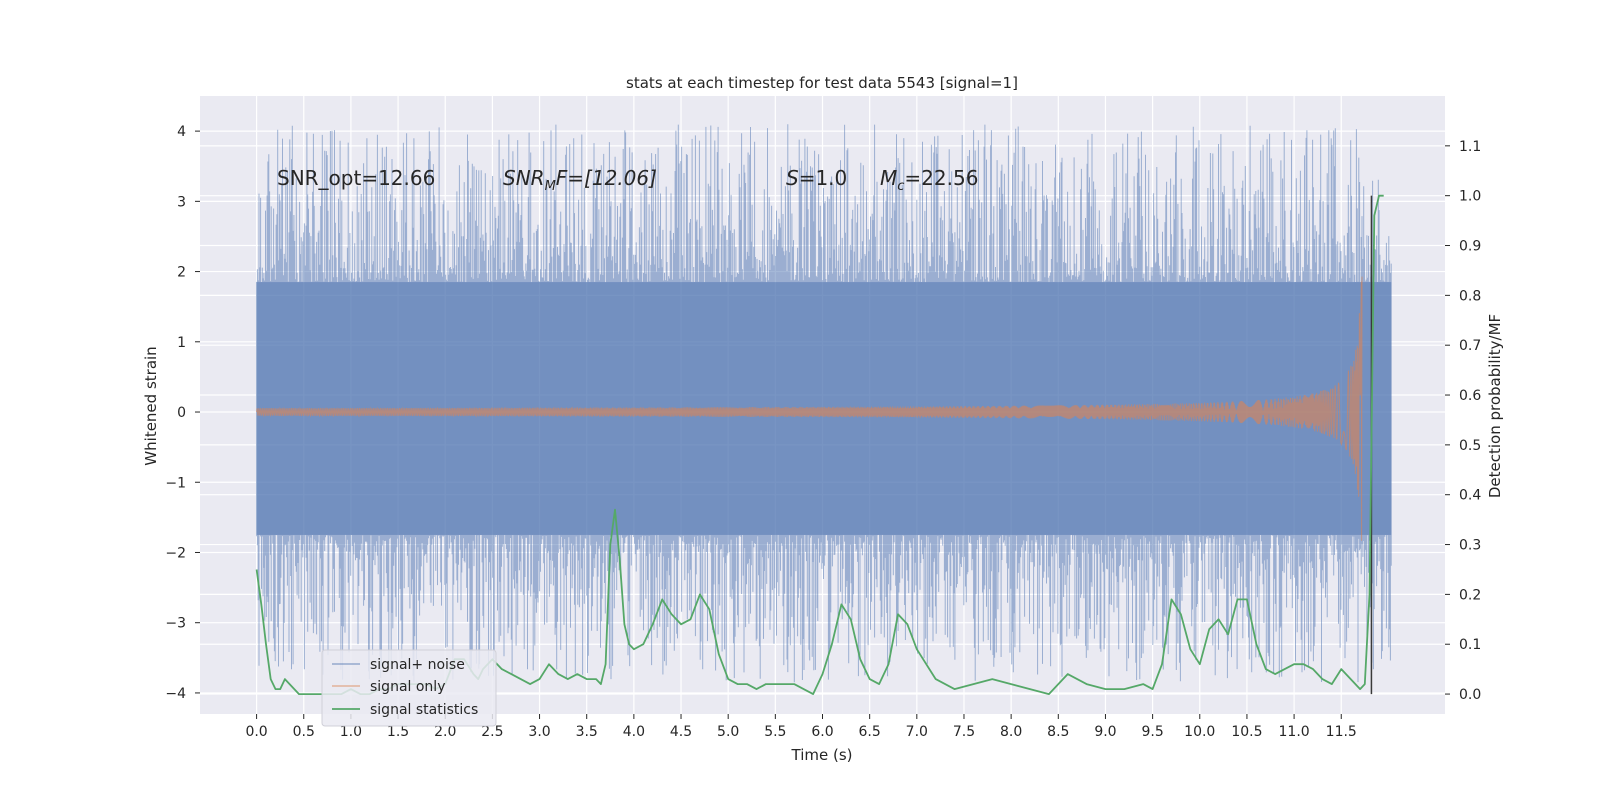 The image size is (1600, 800). I want to click on x-tick-label: 0.0, so click(256, 732).